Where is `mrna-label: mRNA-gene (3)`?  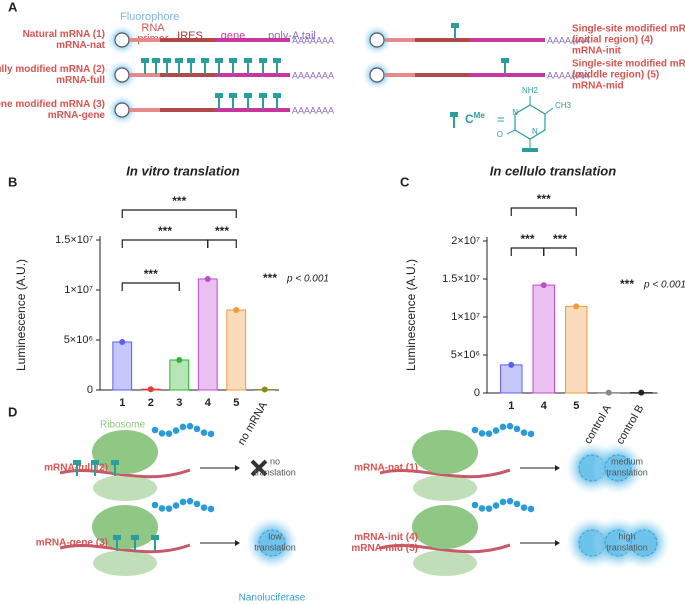
mrna-label: mRNA-gene (3) is located at coordinates (72, 543).